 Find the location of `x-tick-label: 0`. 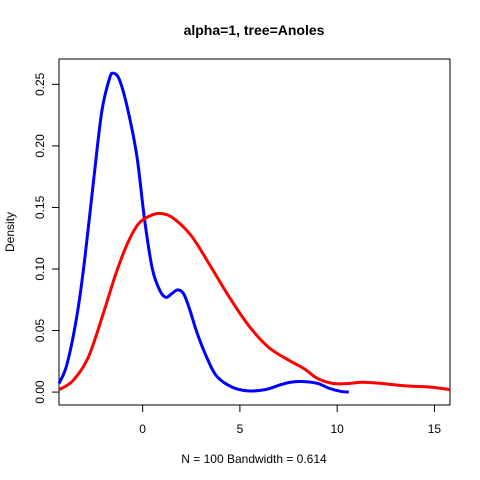

x-tick-label: 0 is located at coordinates (142, 429).